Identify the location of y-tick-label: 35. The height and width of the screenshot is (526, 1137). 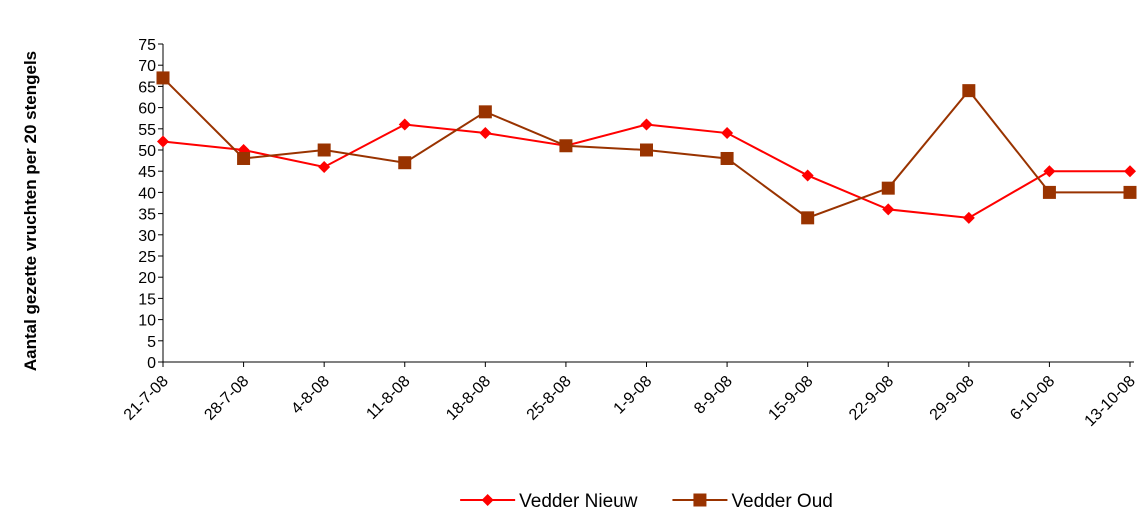
(147, 215).